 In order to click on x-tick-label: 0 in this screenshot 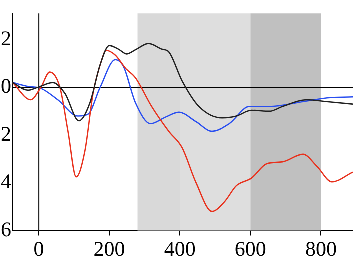, I will do `click(39, 248)`.